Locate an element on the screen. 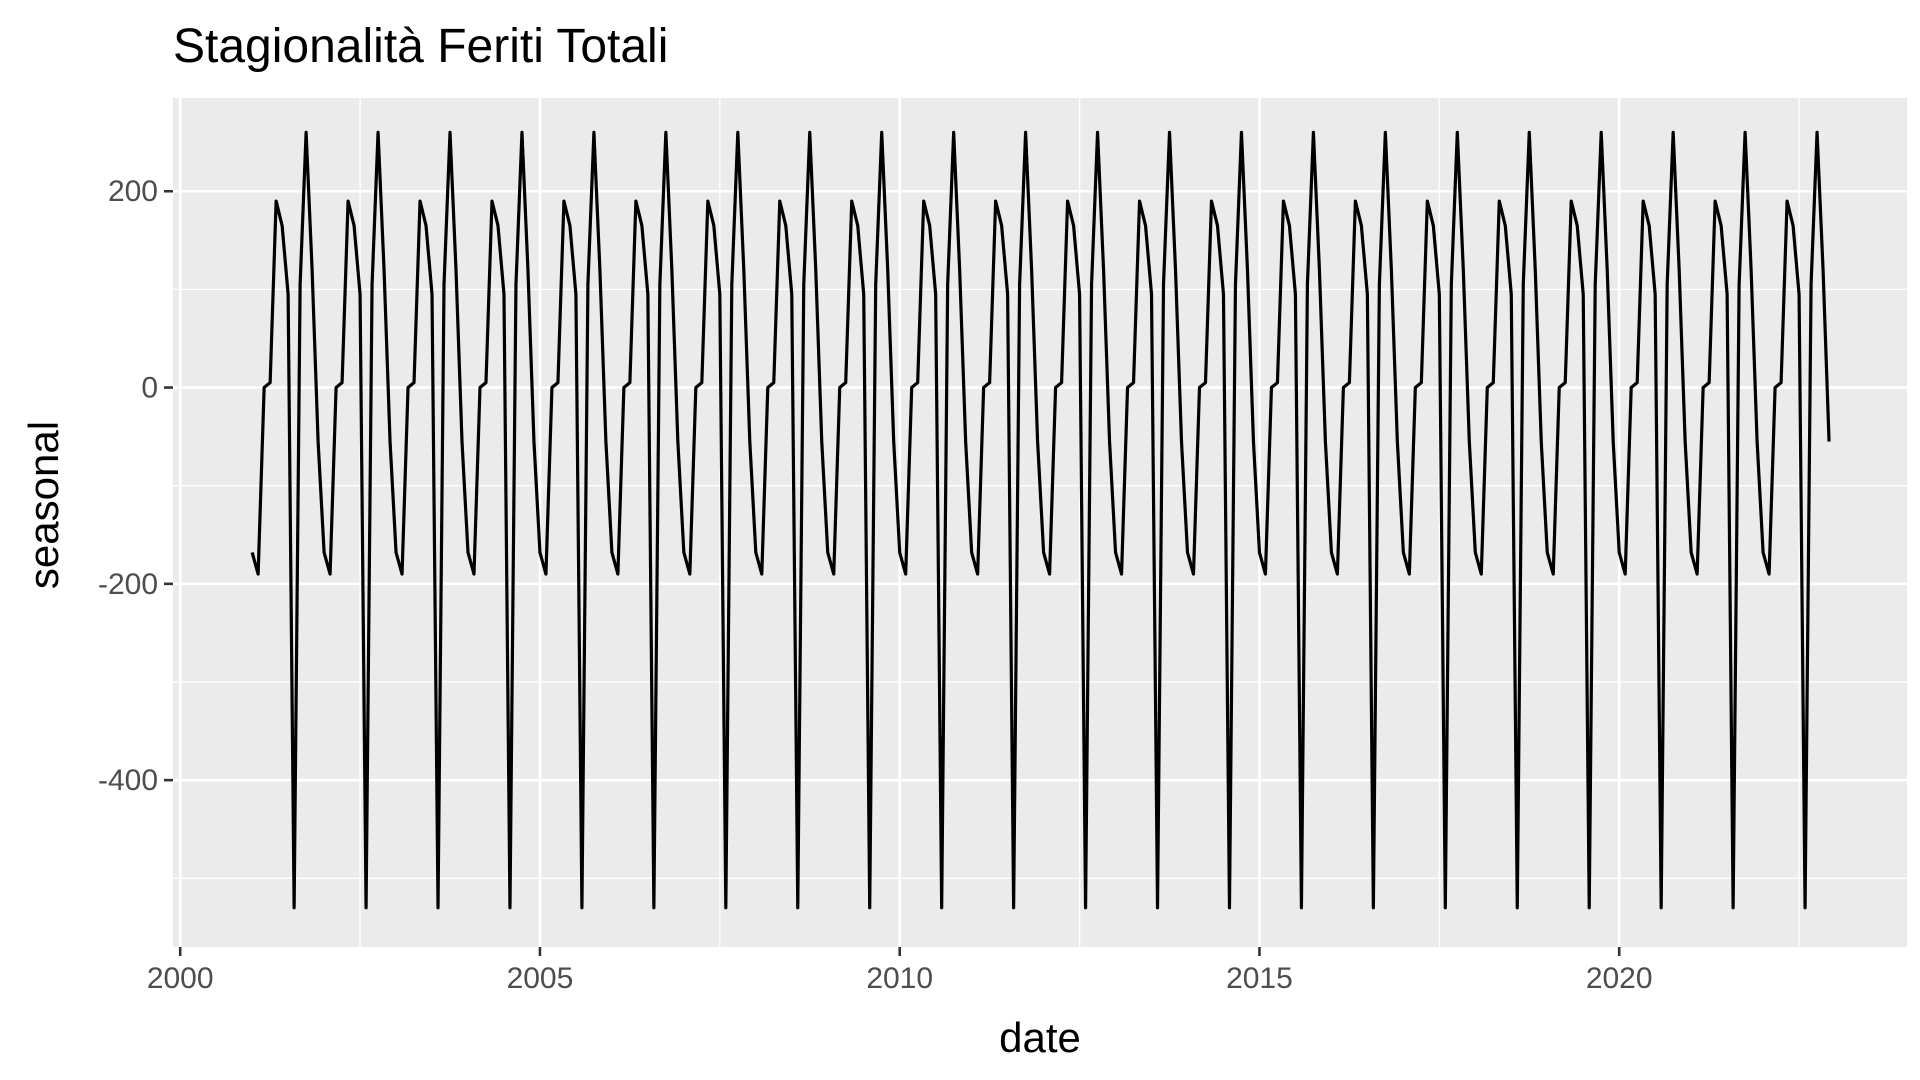 The height and width of the screenshot is (1080, 1920). y-axis-title: seasonal is located at coordinates (43, 505).